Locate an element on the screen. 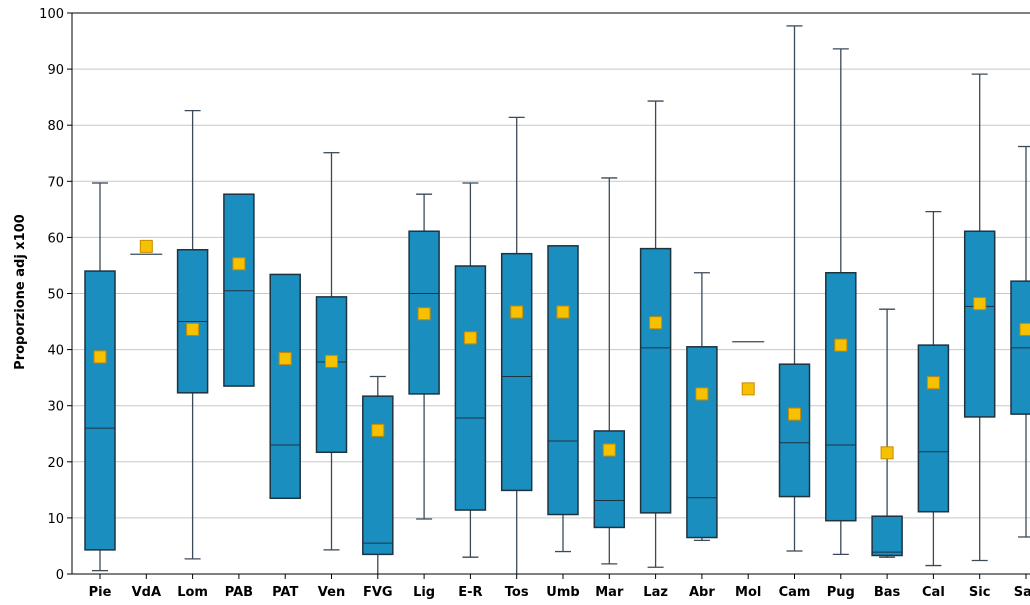 The width and height of the screenshot is (1030, 605). box-Cam is located at coordinates (794, 288).